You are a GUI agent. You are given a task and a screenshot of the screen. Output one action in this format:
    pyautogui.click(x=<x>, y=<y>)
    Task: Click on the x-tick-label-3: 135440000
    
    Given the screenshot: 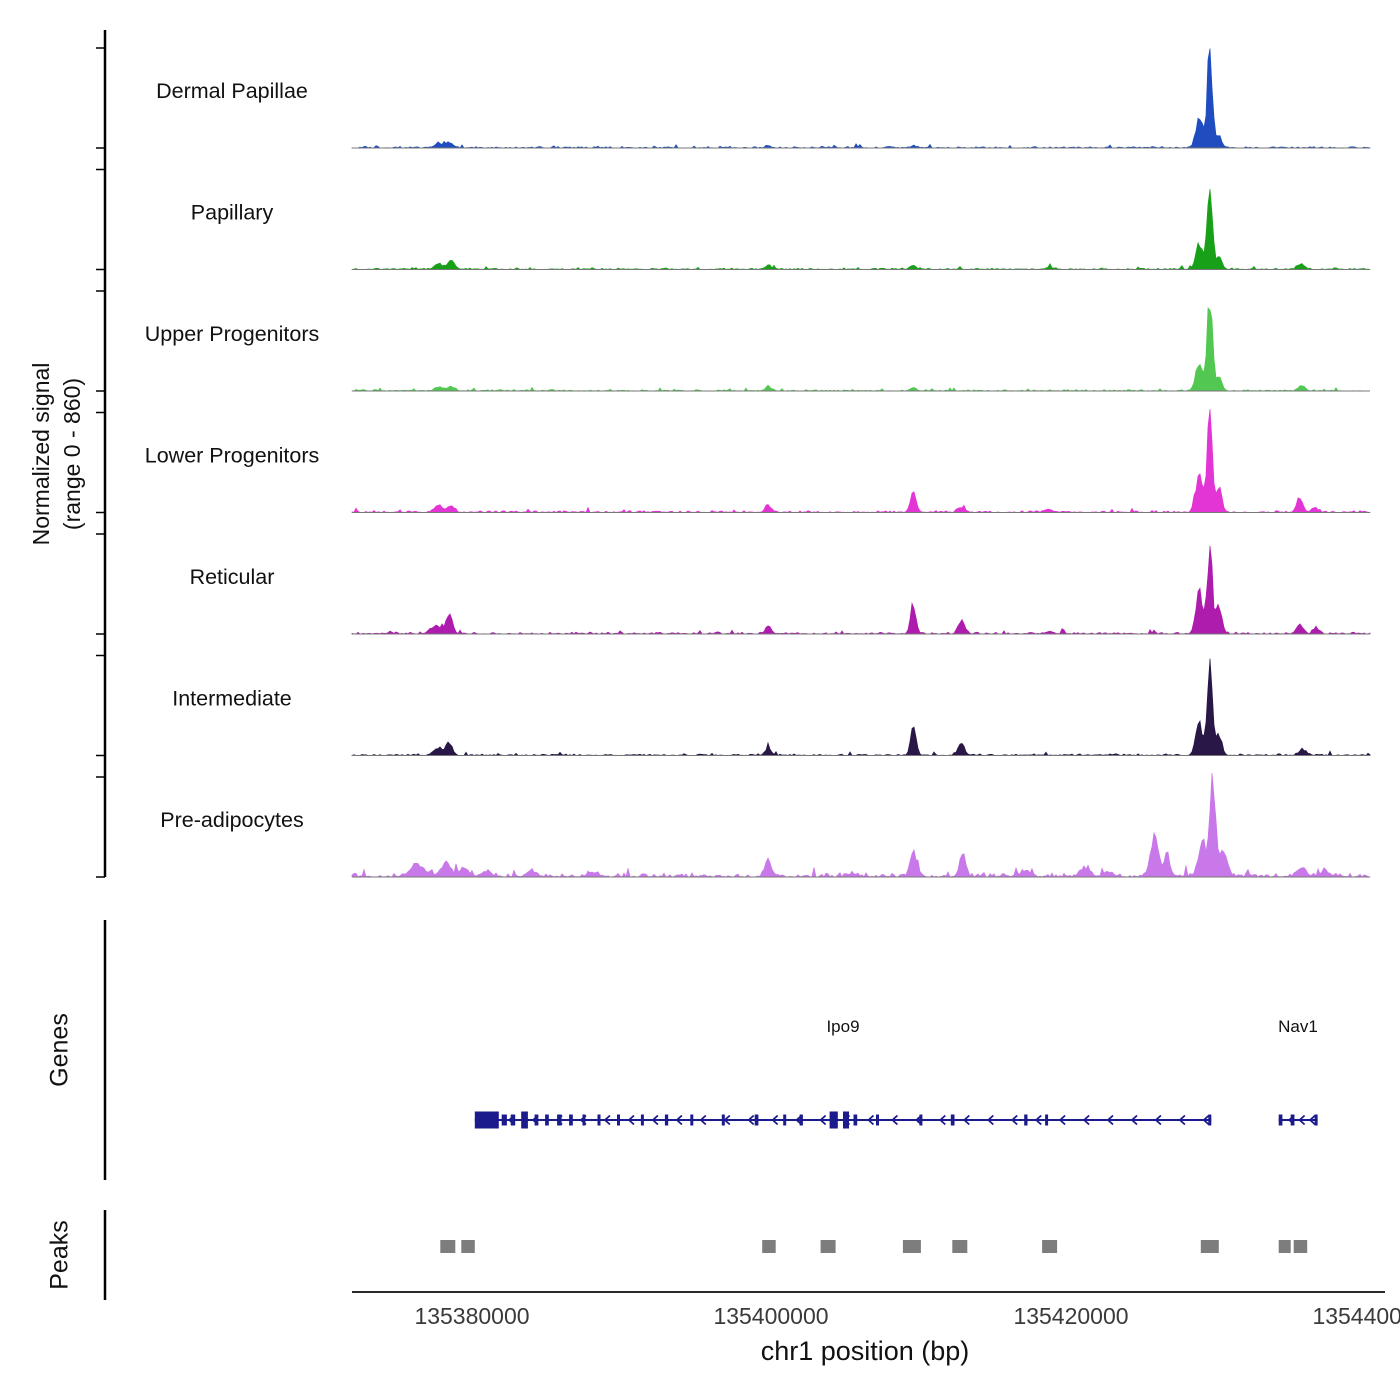 What is the action you would take?
    pyautogui.click(x=1356, y=1316)
    